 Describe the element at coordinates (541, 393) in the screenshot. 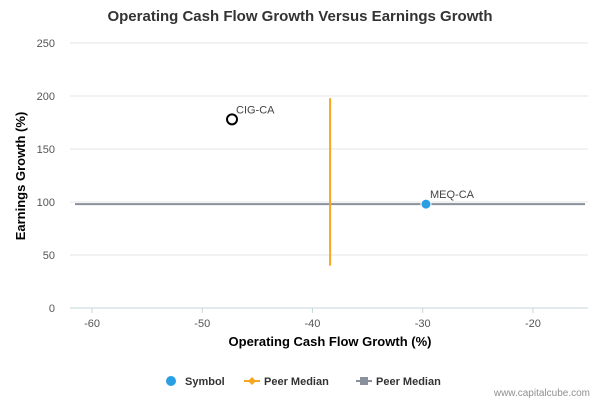

I see `credit-text: www.capitalcube.com` at that location.